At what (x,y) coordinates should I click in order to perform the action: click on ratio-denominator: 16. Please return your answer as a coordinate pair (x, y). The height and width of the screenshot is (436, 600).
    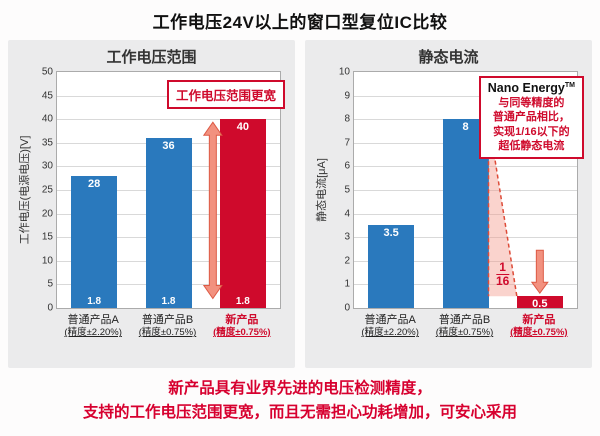
    Looking at the image, I should click on (502, 280).